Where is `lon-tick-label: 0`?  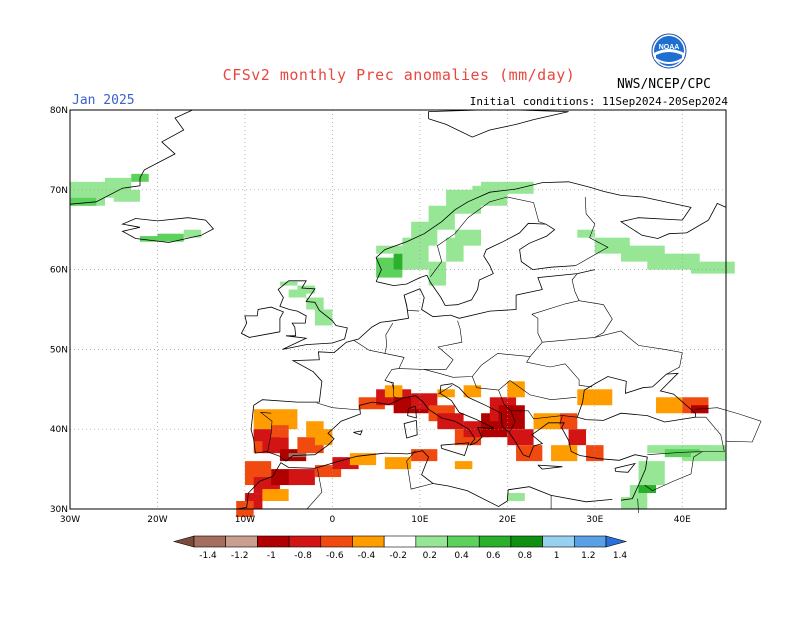
lon-tick-label: 0 is located at coordinates (333, 520).